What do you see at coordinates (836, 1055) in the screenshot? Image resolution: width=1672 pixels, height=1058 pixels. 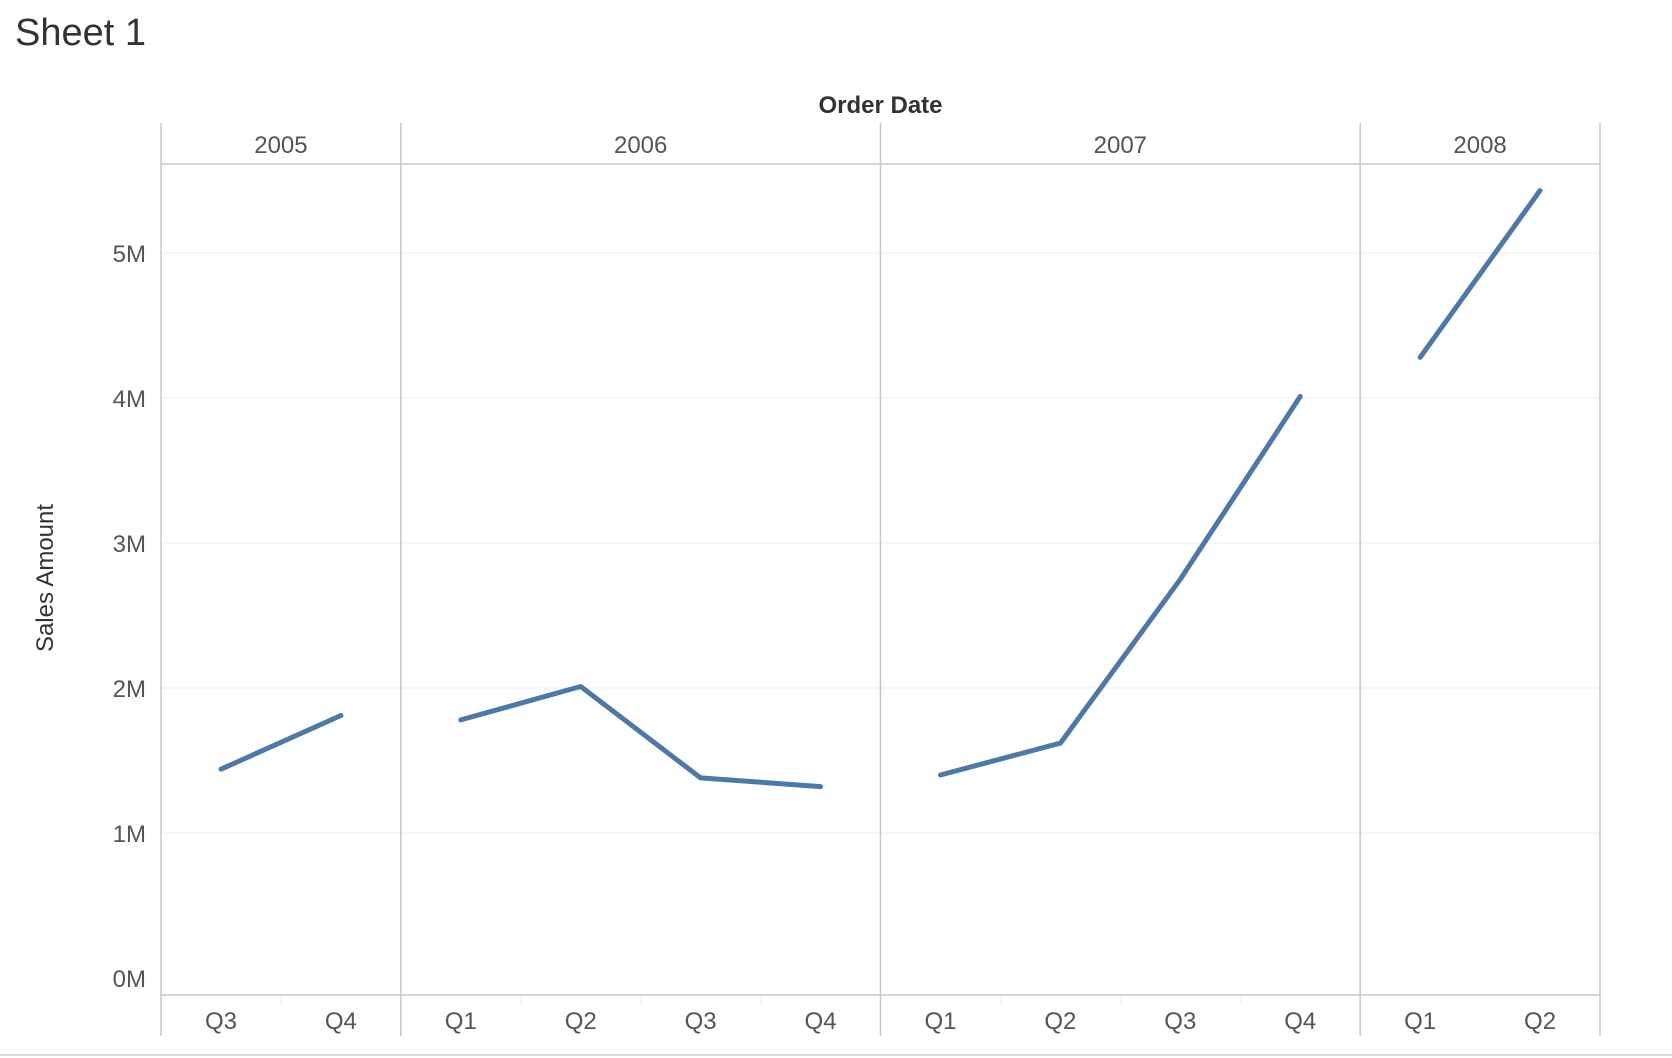 I see `bottom-divider` at bounding box center [836, 1055].